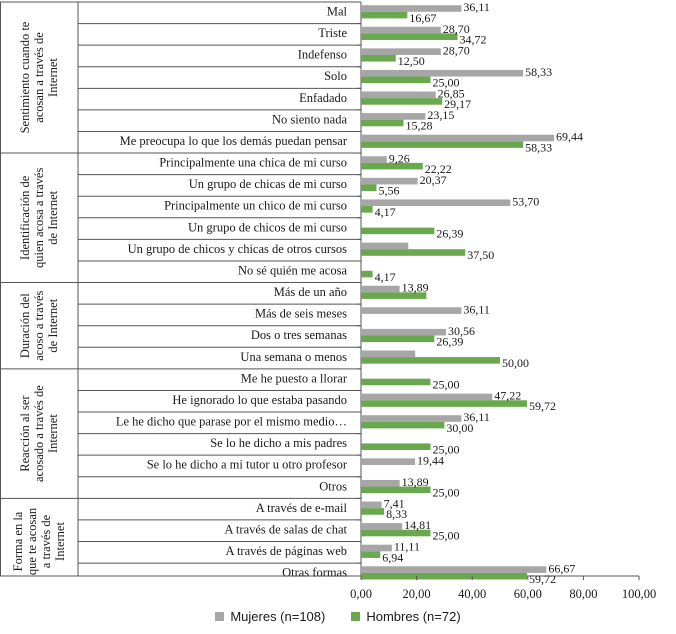  I want to click on value-label-men: 5,56, so click(388, 190).